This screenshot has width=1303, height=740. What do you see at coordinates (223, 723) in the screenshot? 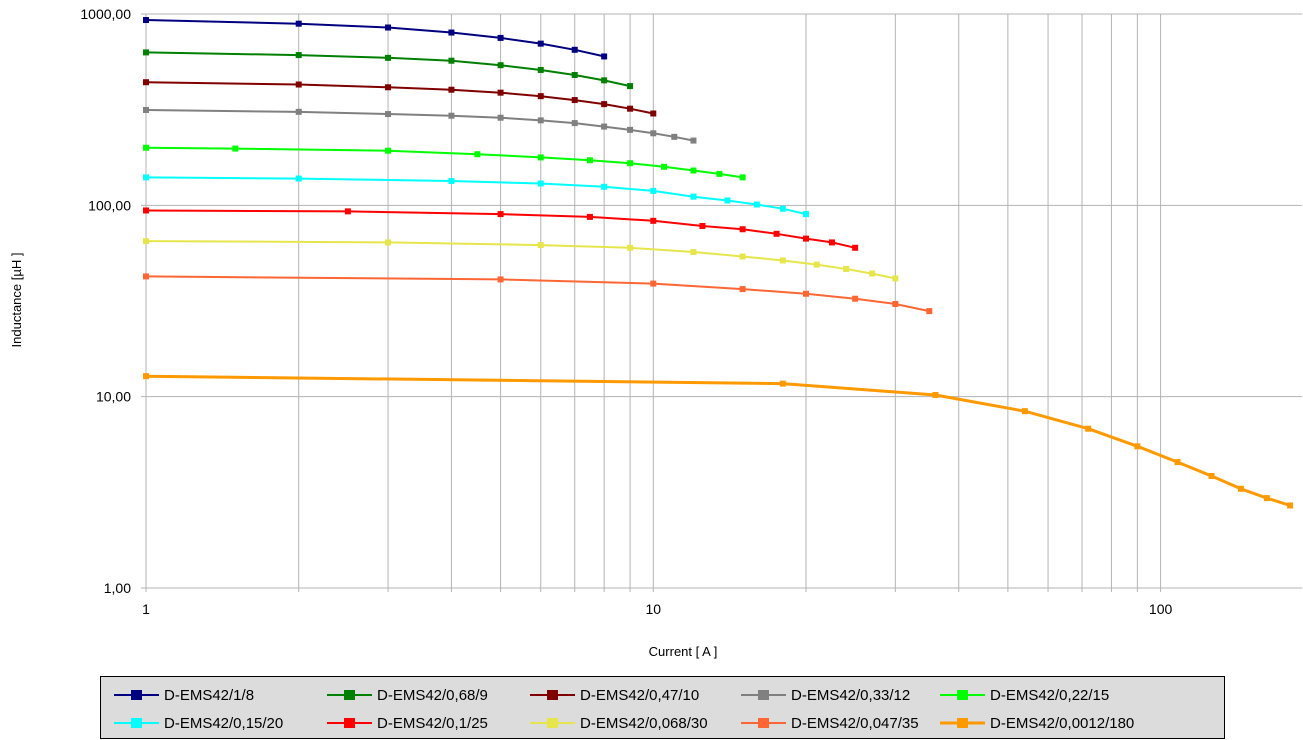
I see `legend-label: D-EMS42/0,15/20` at bounding box center [223, 723].